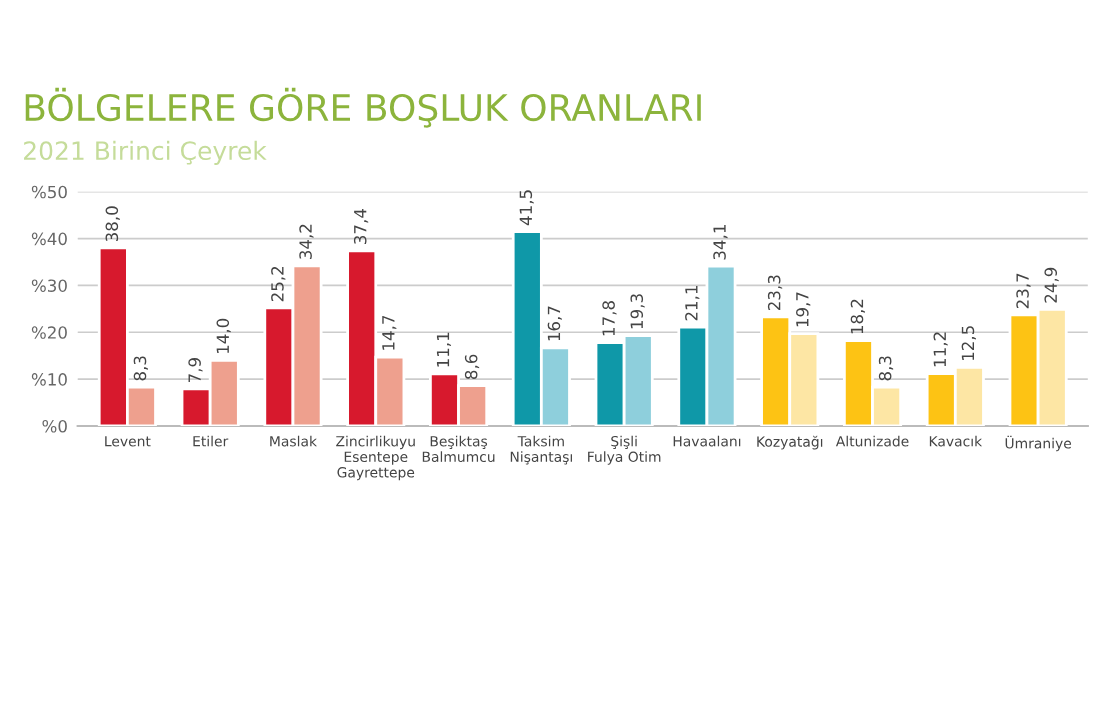  Describe the element at coordinates (389, 332) in the screenshot. I see `data-label: 14,7` at that location.